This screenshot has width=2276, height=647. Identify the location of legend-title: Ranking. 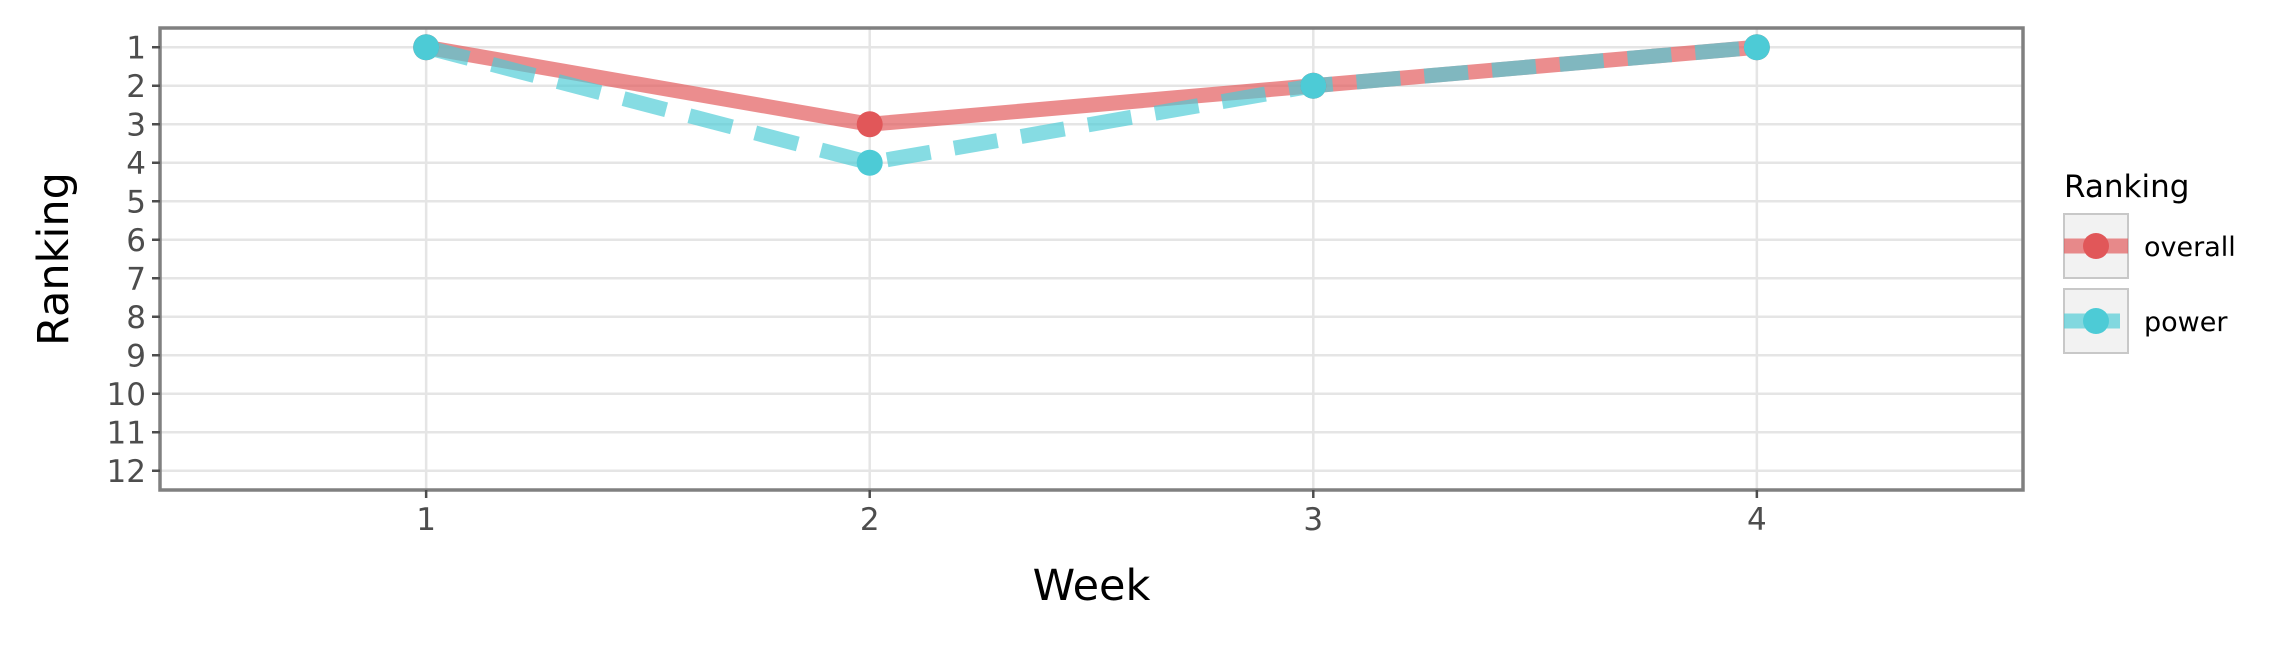
(2126, 187).